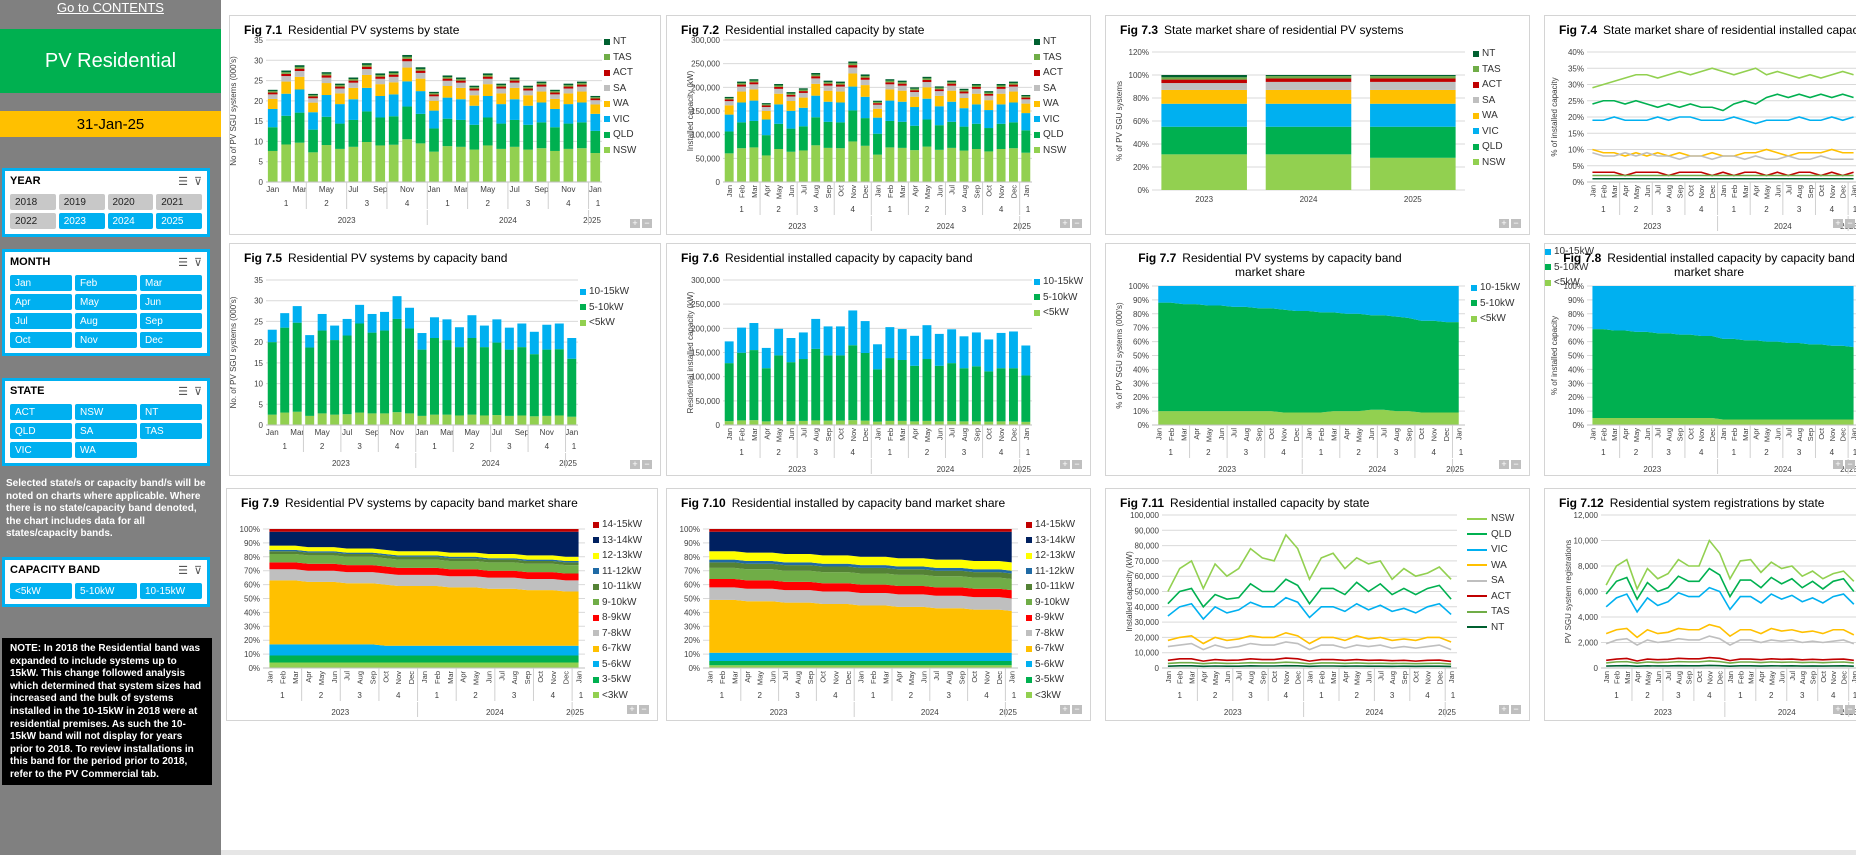 The height and width of the screenshot is (855, 1856). What do you see at coordinates (351, 30) in the screenshot?
I see `chart-title: Fig 7.1 Residential PV systems by state` at bounding box center [351, 30].